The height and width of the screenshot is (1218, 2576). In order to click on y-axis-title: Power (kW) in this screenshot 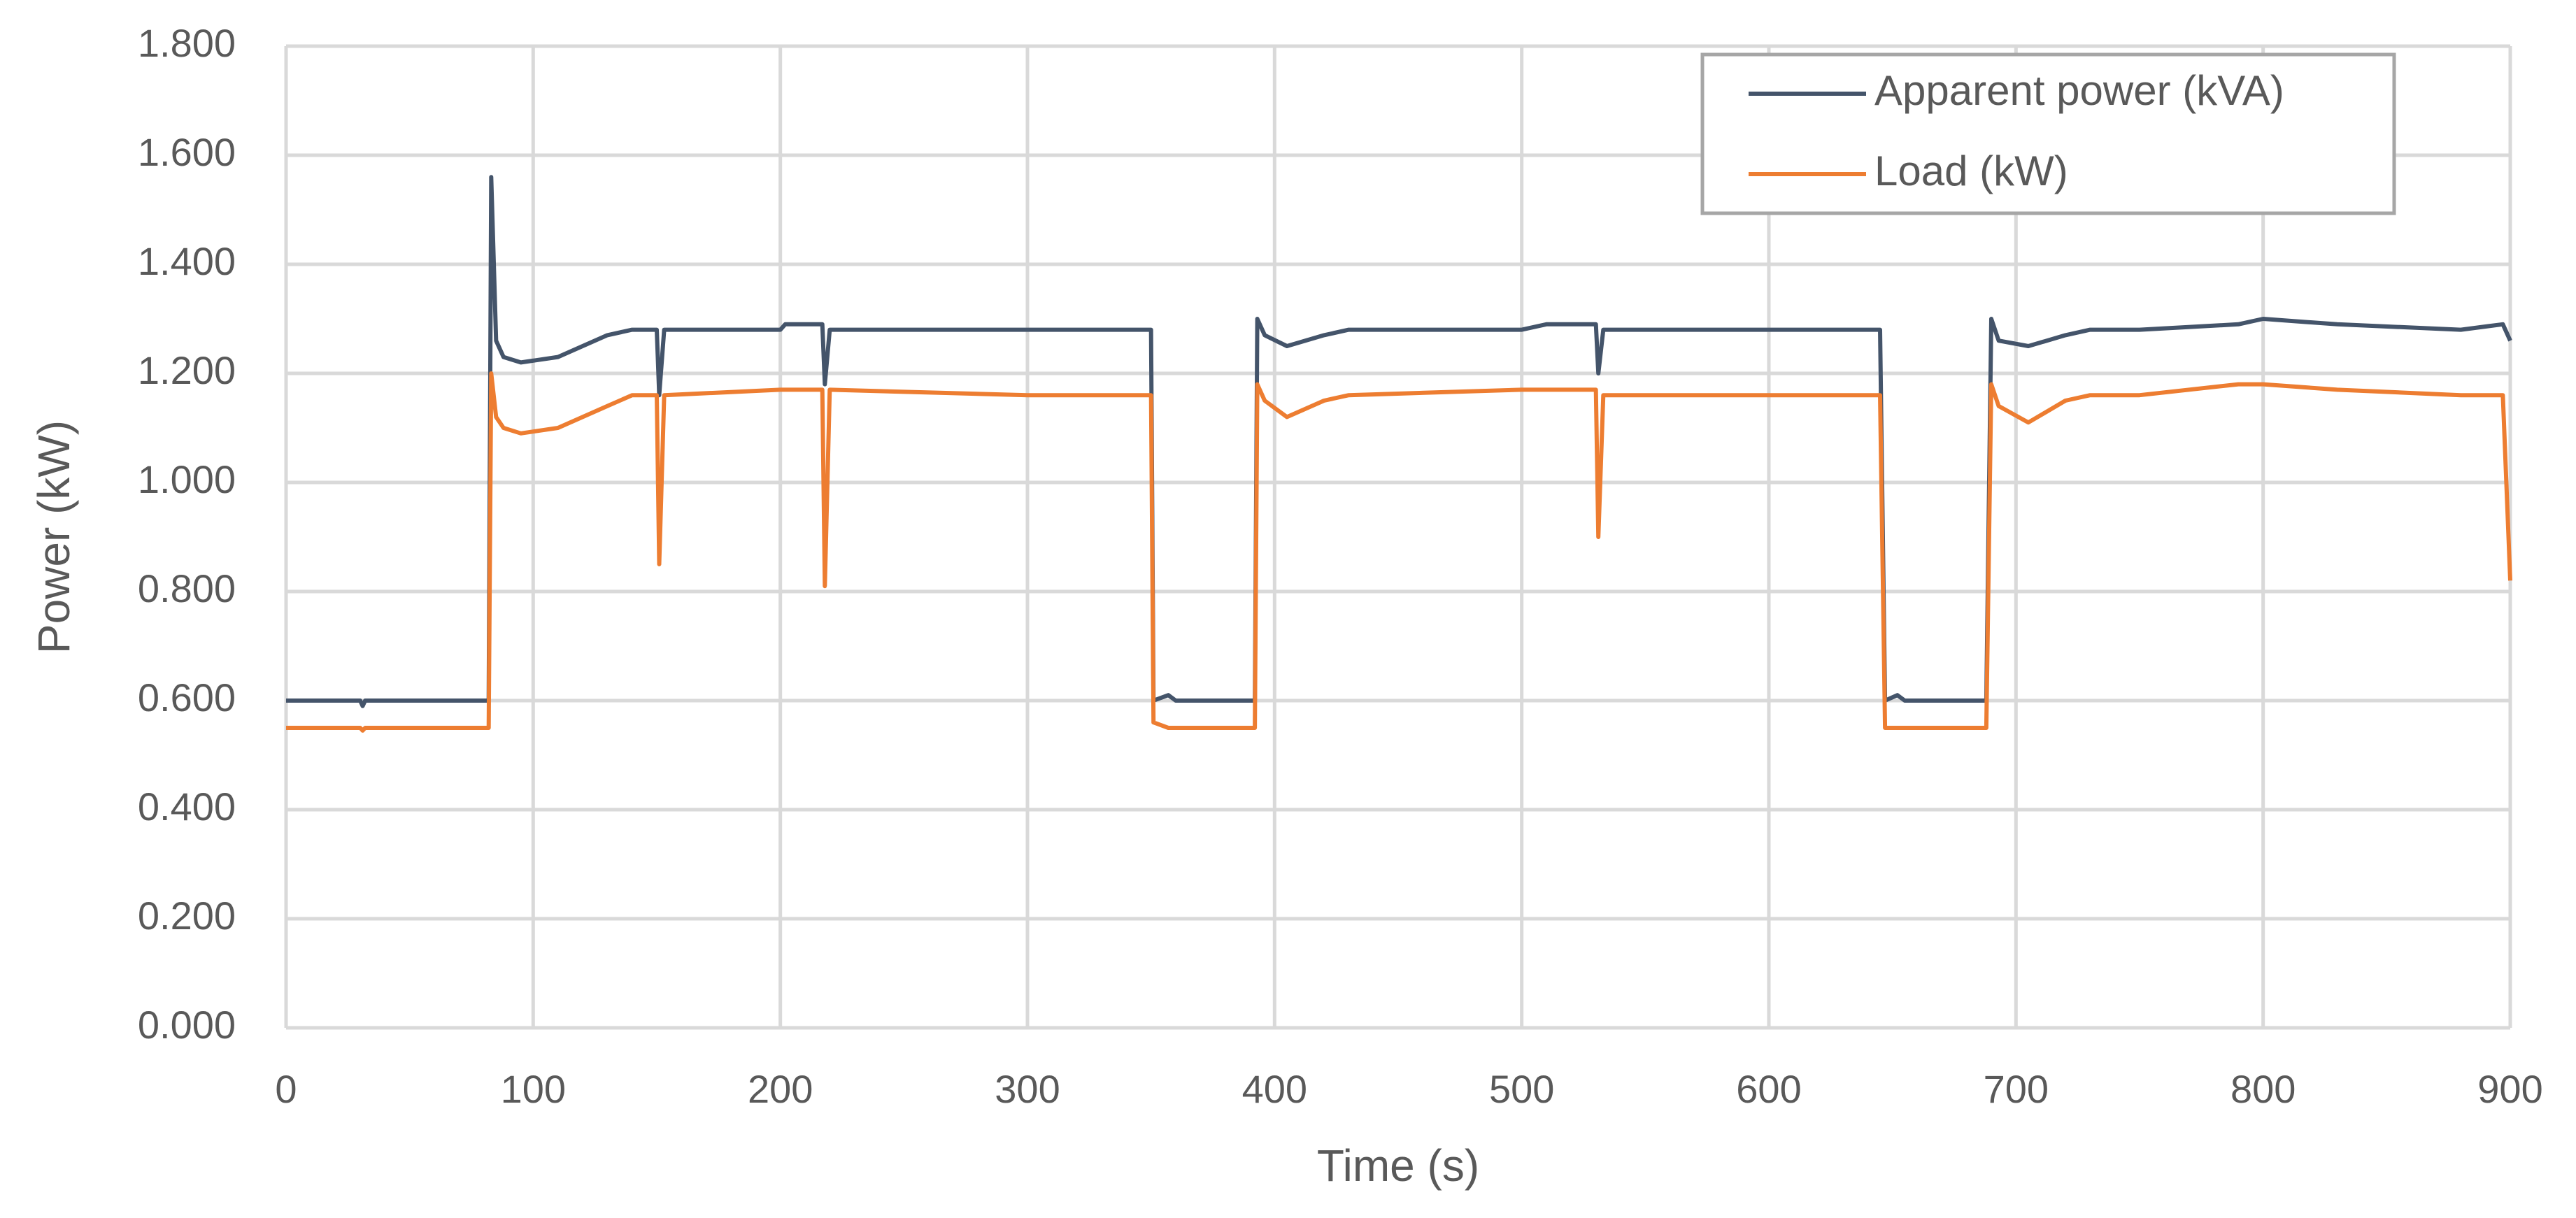, I will do `click(54, 537)`.